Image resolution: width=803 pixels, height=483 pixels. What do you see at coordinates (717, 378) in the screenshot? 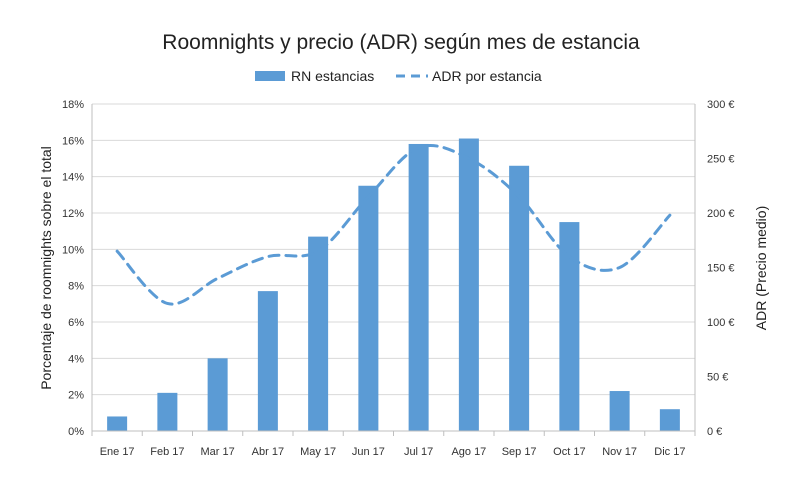
I see `y2-tick-label: 50 €` at bounding box center [717, 378].